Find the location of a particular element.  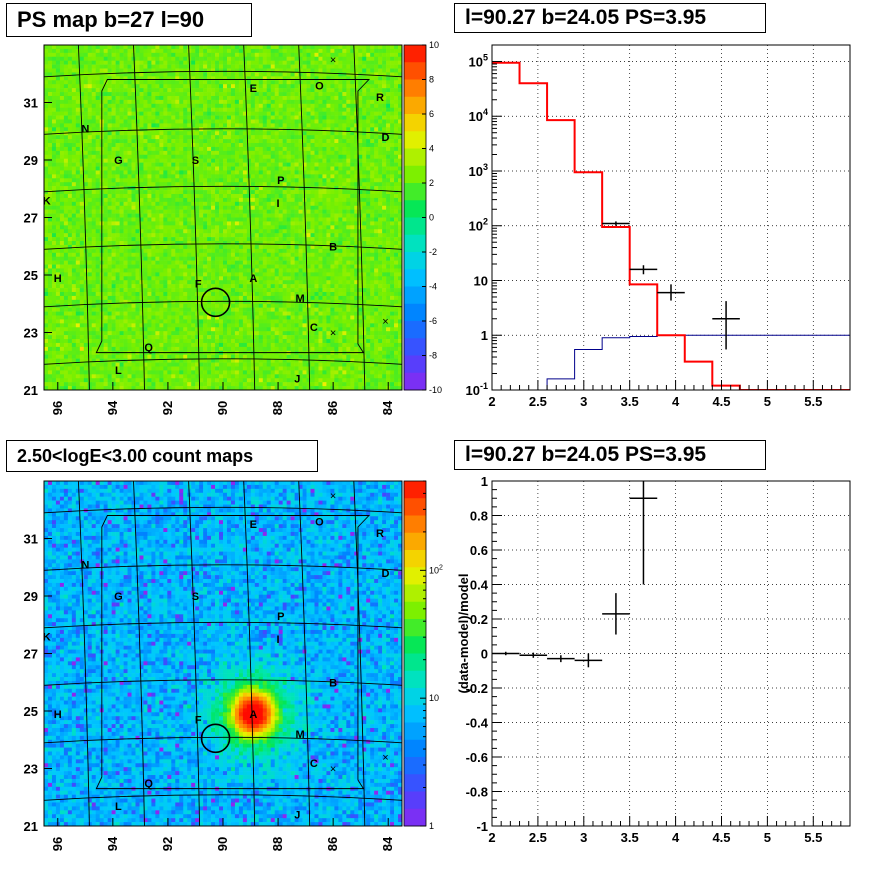

y-tick-label: 21 is located at coordinates (31, 390).